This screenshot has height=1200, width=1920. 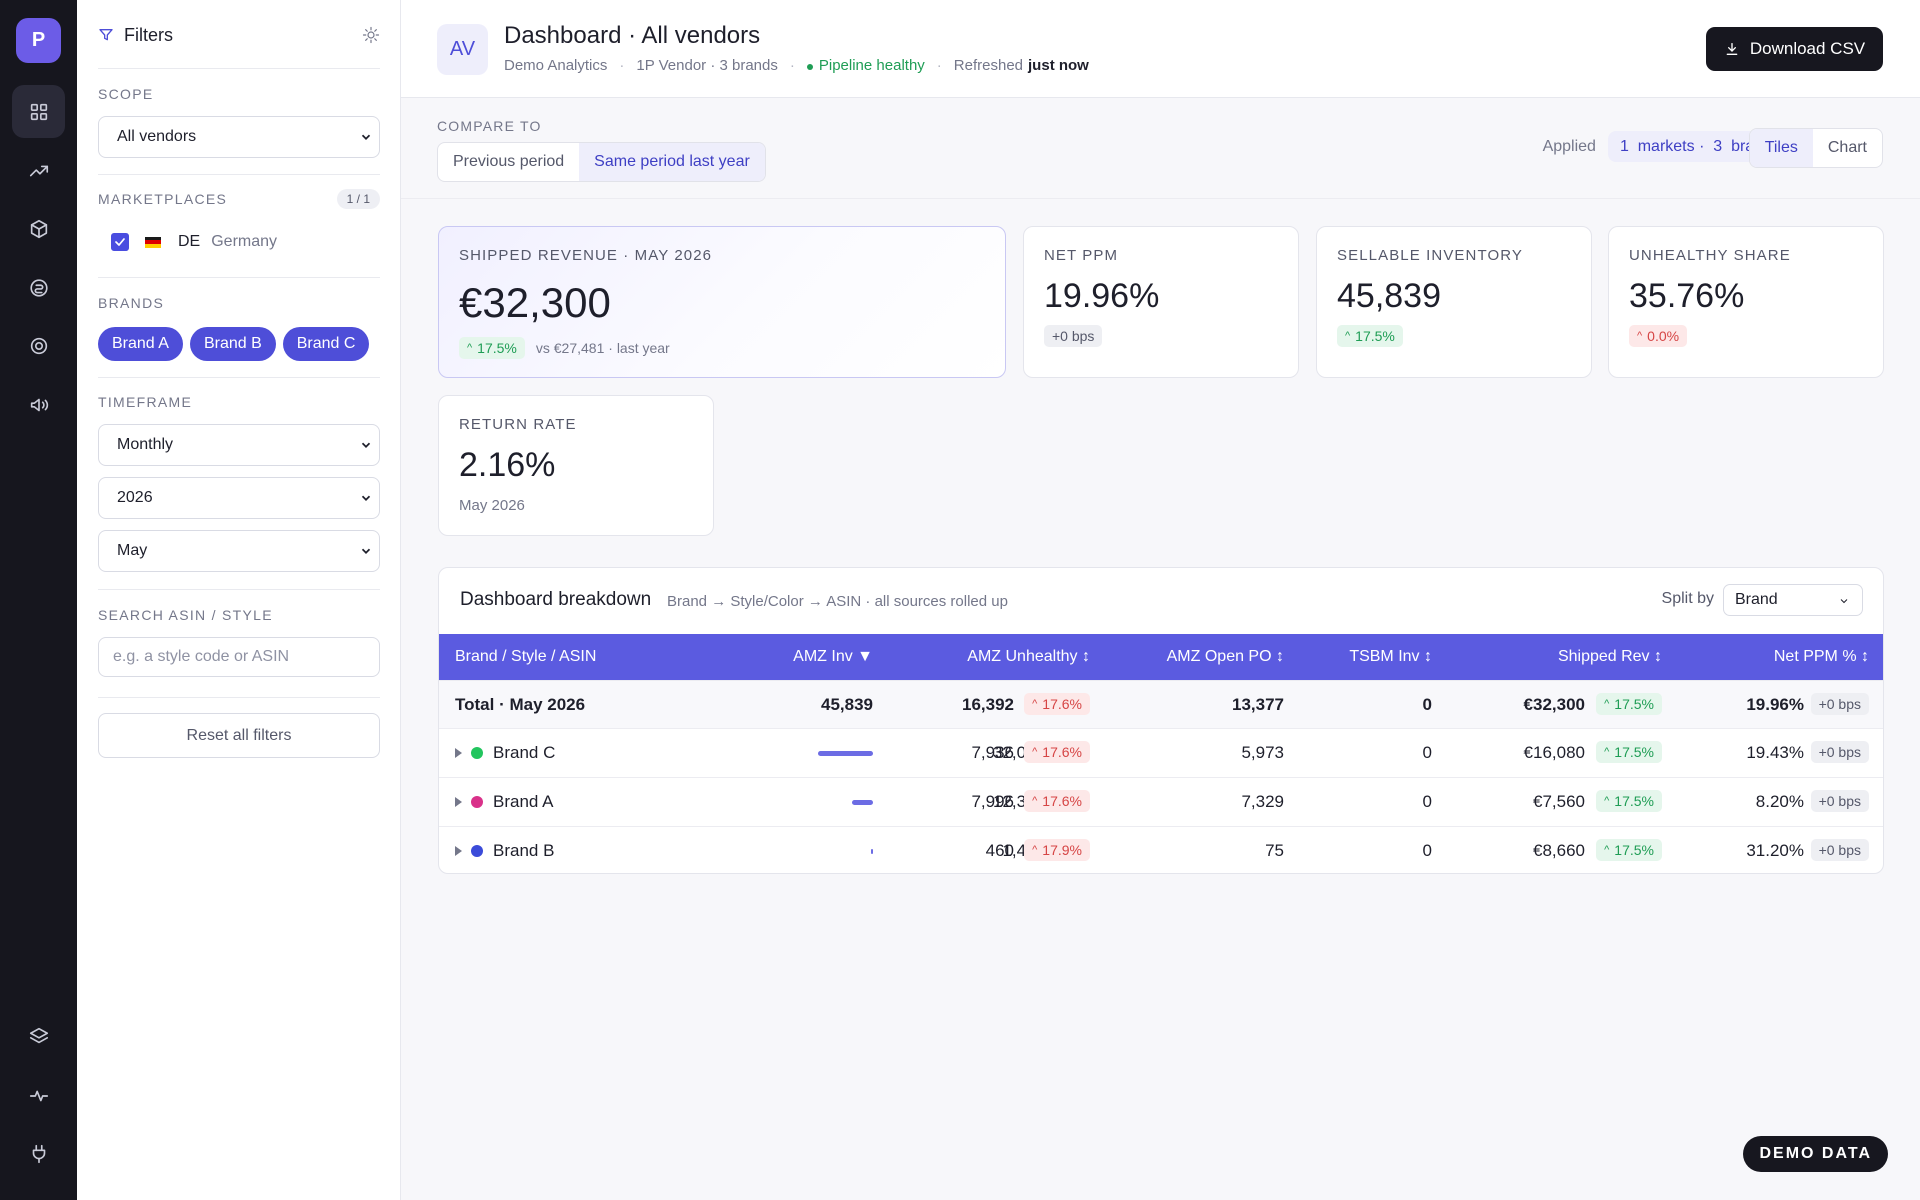 I want to click on nav-activity-button, so click(x=38, y=1095).